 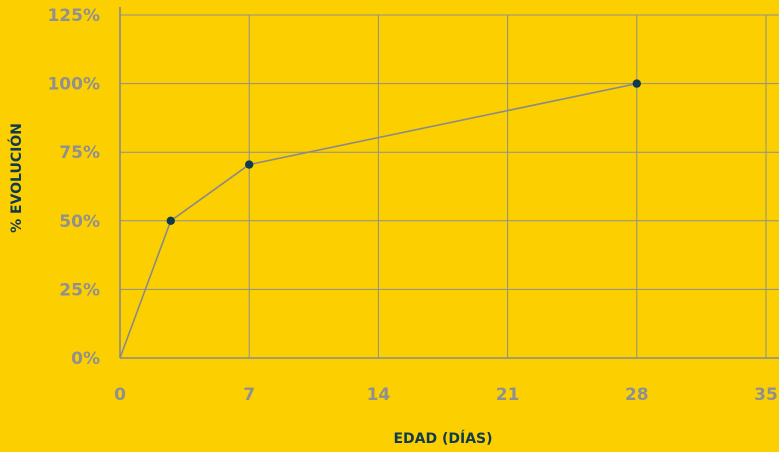 What do you see at coordinates (442, 438) in the screenshot?
I see `x-axis-title: EDAD (DÍAS)` at bounding box center [442, 438].